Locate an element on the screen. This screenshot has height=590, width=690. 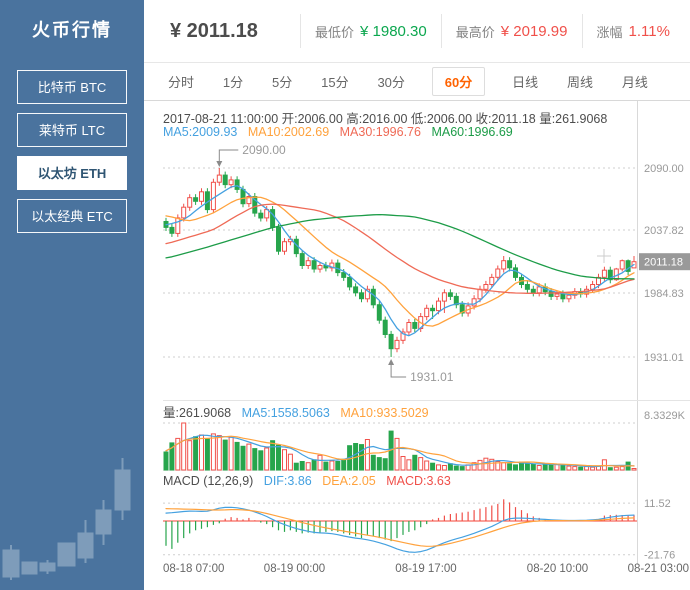
coin-menu: 比特币 BTC 莱特币 LTC 以太坊 ETH 以太经典 ETC is located at coordinates (72, 151).